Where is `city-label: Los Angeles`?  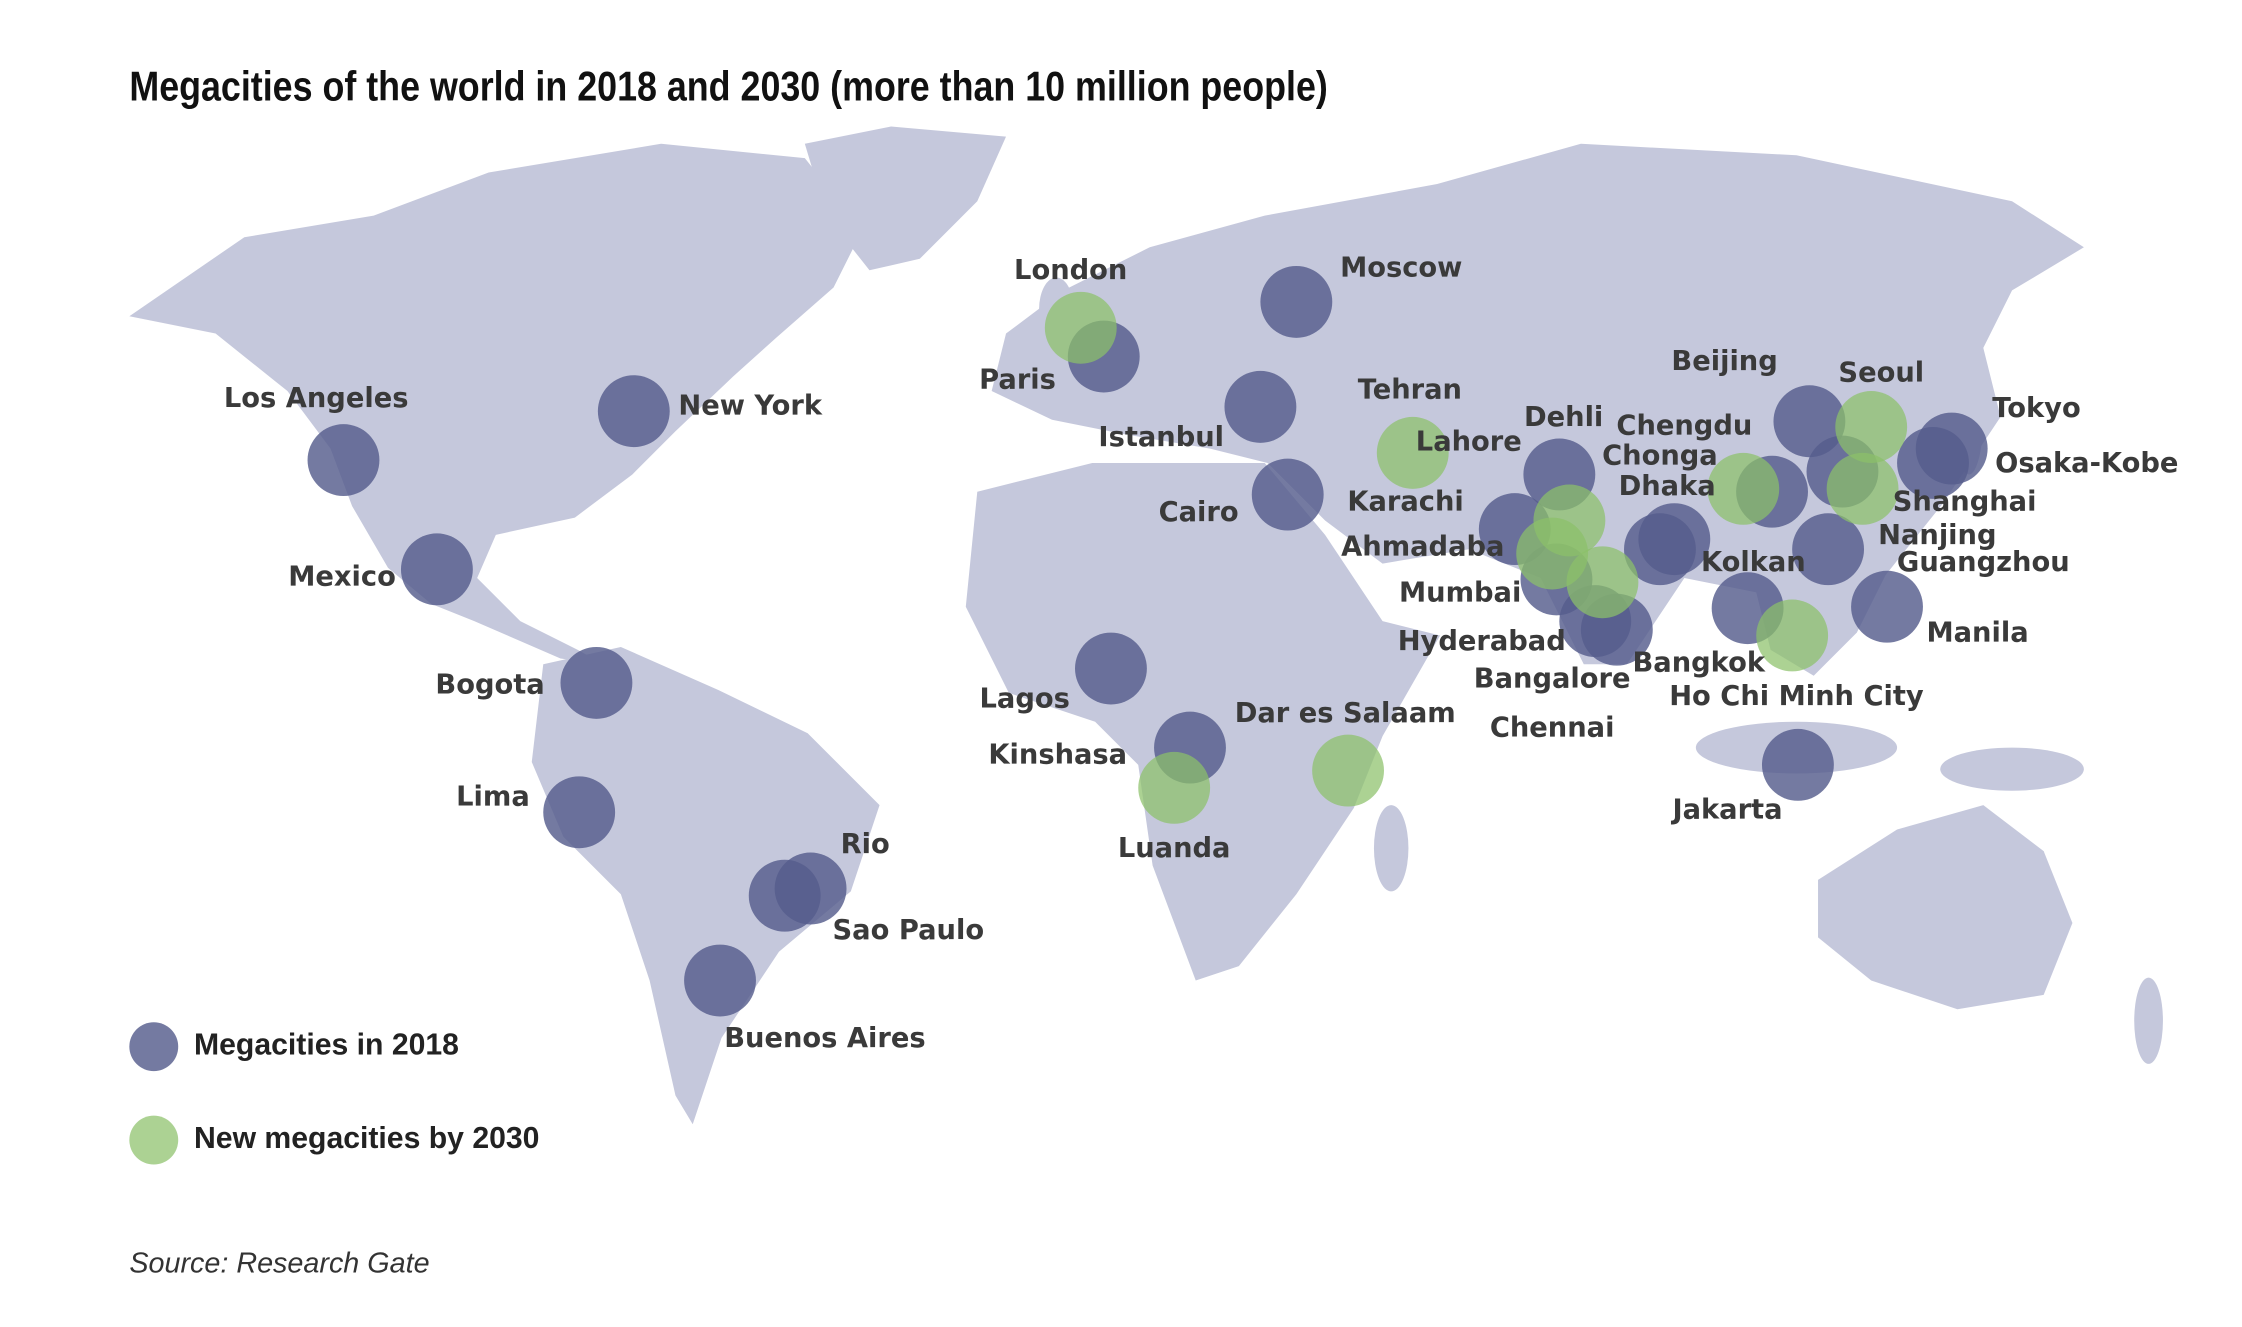
city-label: Los Angeles is located at coordinates (316, 398).